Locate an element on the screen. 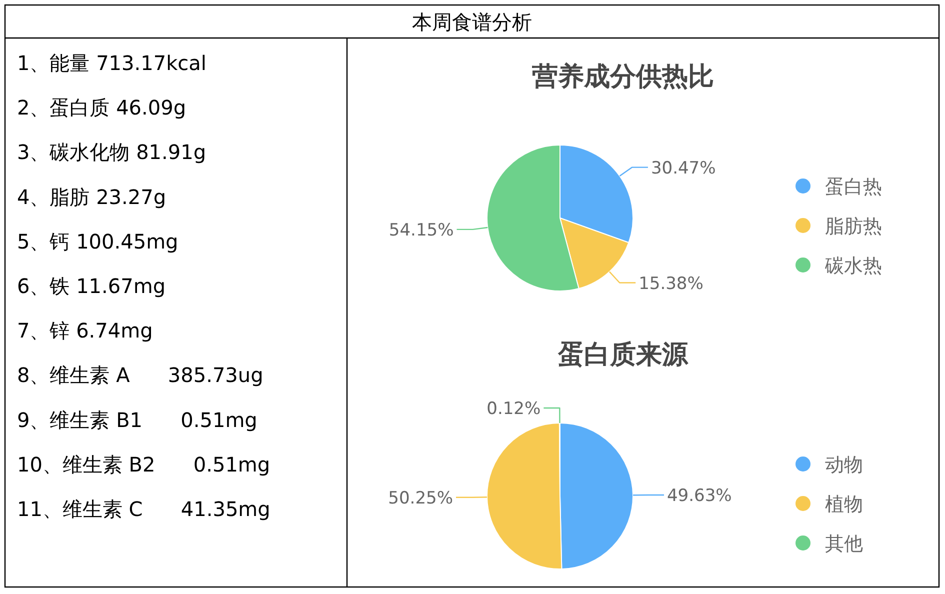 Image resolution: width=945 pixels, height=594 pixels. text: 1、能量 713.17kcal is located at coordinates (111, 63).